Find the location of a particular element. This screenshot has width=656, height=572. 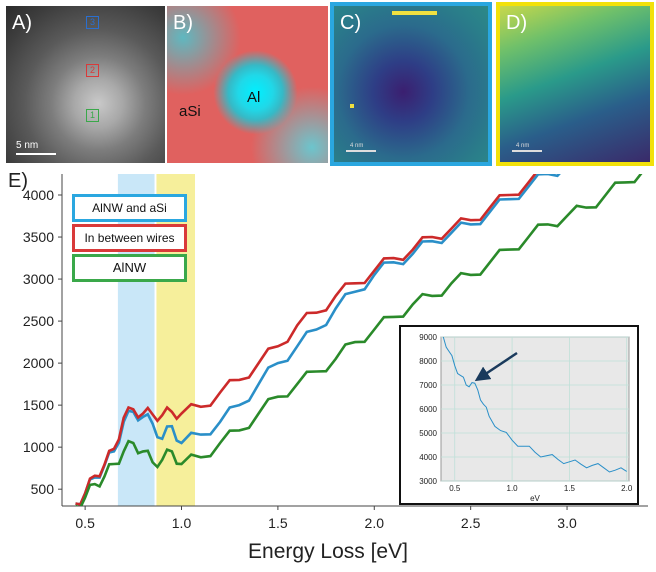

inset-y-tick-label-3000: 3000 is located at coordinates (428, 481).